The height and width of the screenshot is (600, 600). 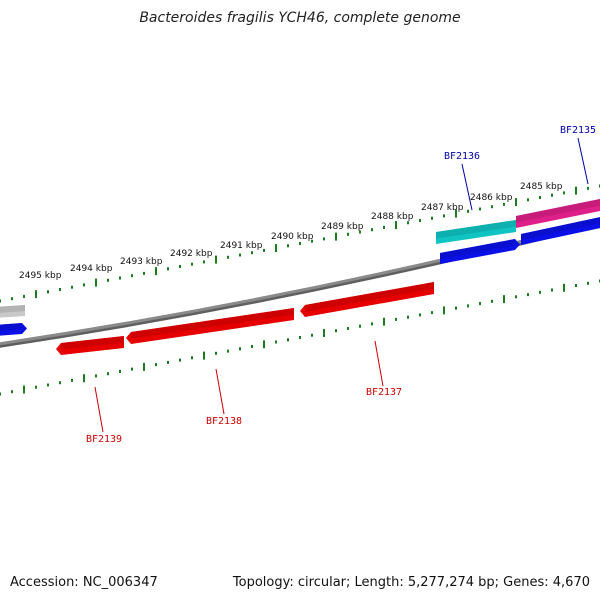 I want to click on gene-bf2136-shade, so click(x=477, y=249).